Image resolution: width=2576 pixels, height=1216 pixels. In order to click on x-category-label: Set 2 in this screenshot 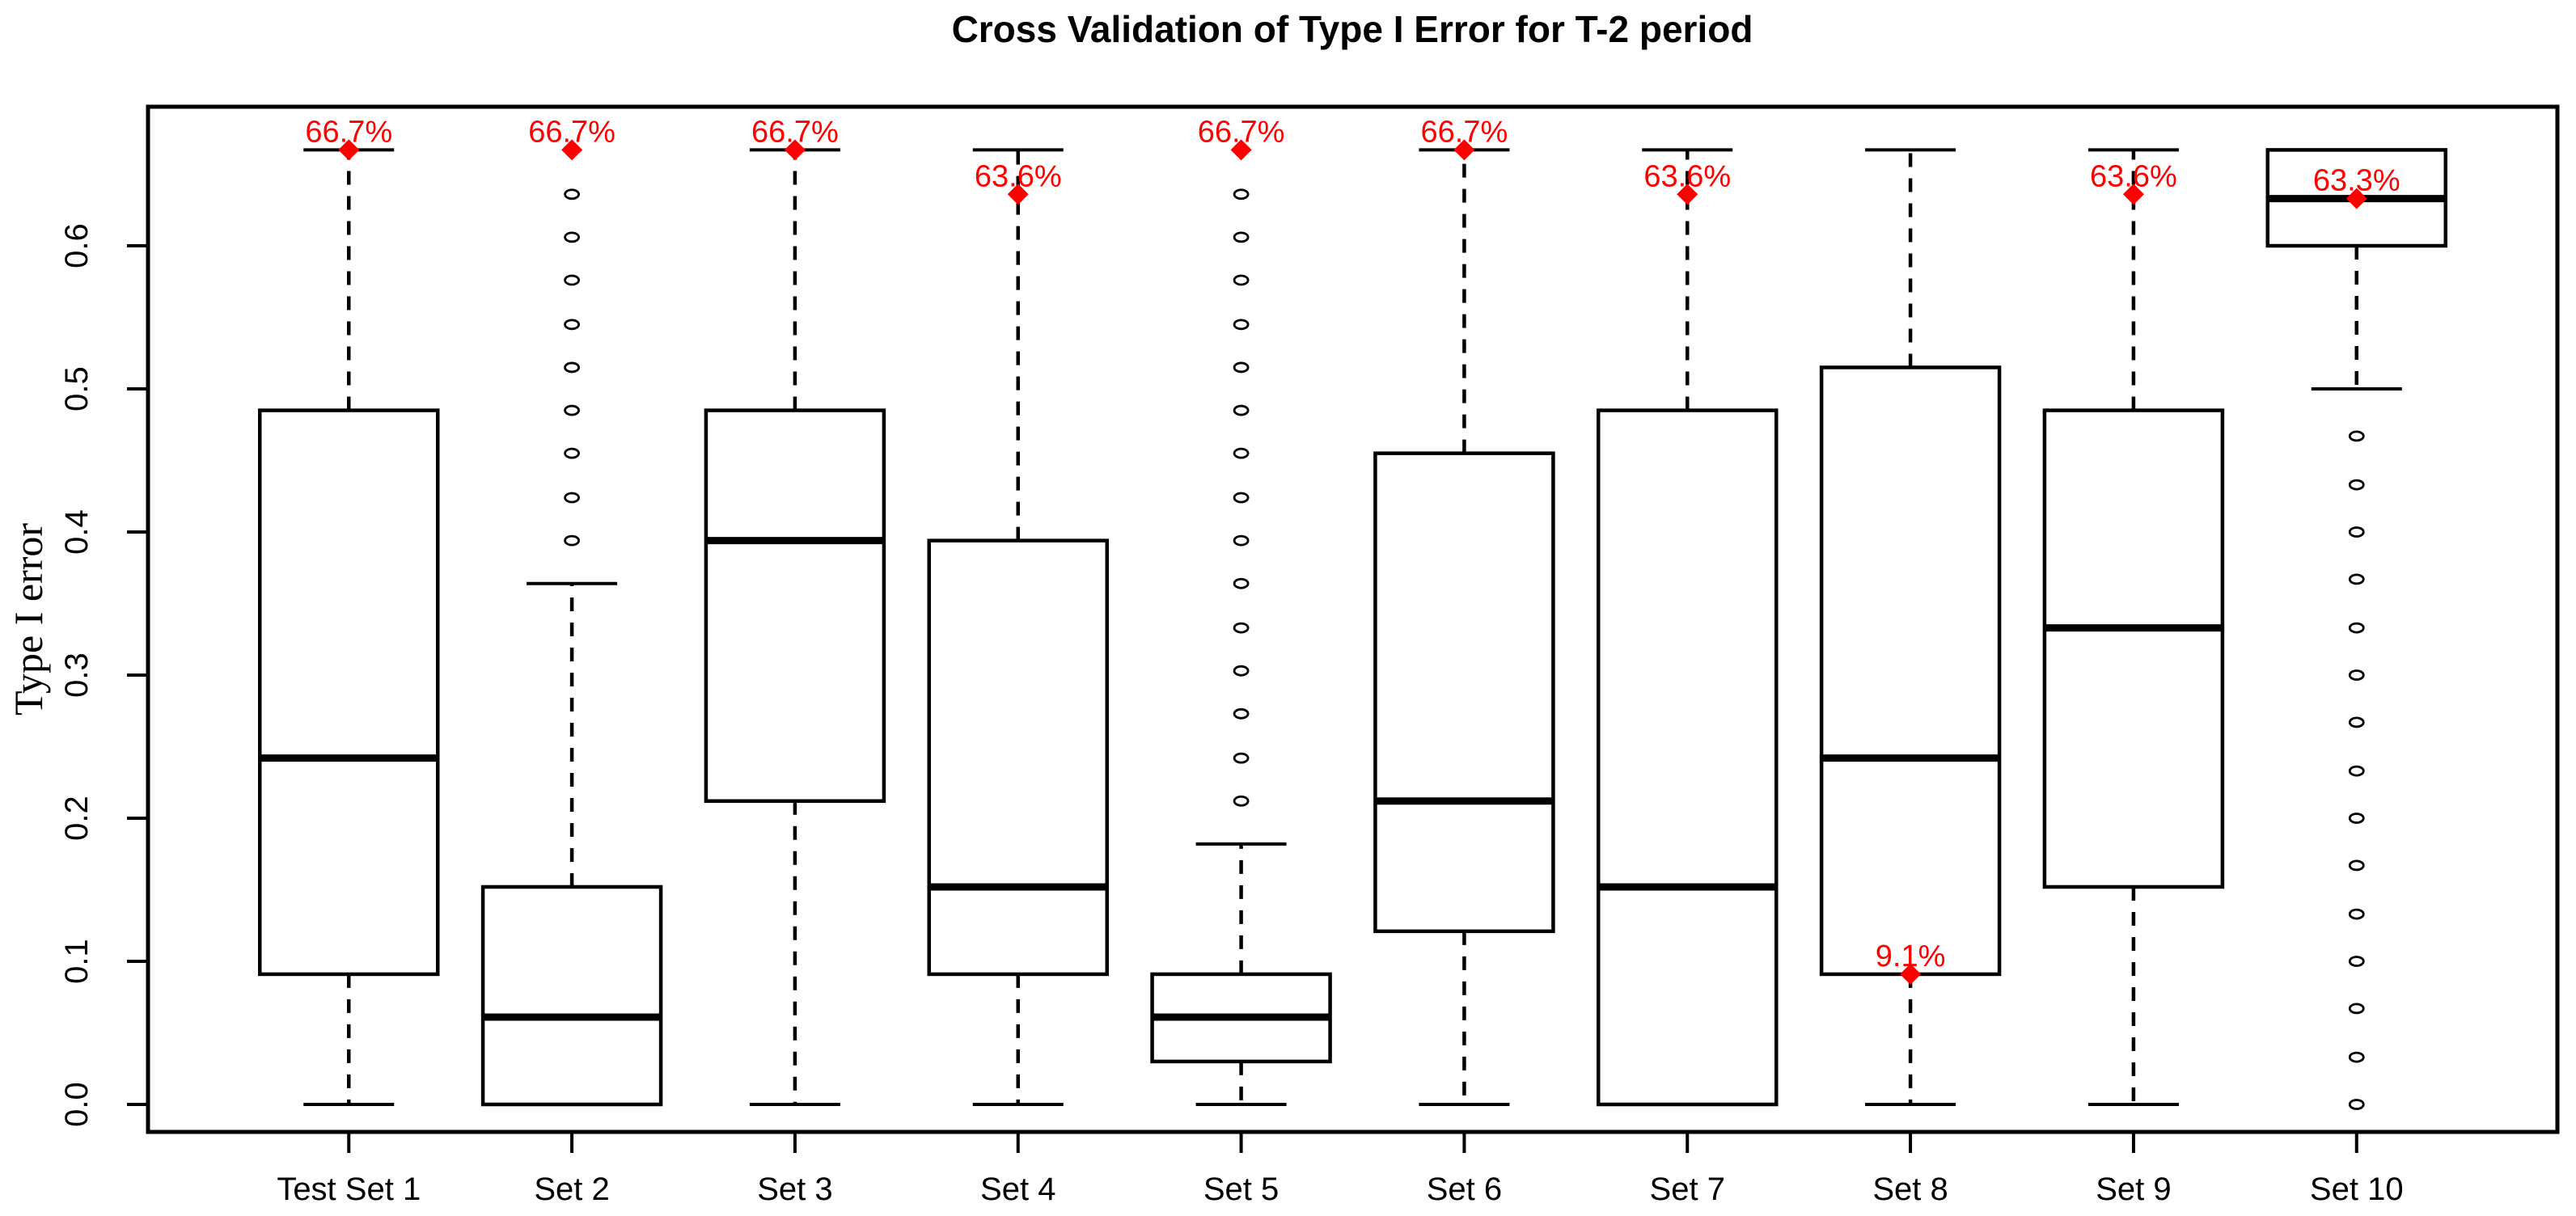, I will do `click(571, 1189)`.